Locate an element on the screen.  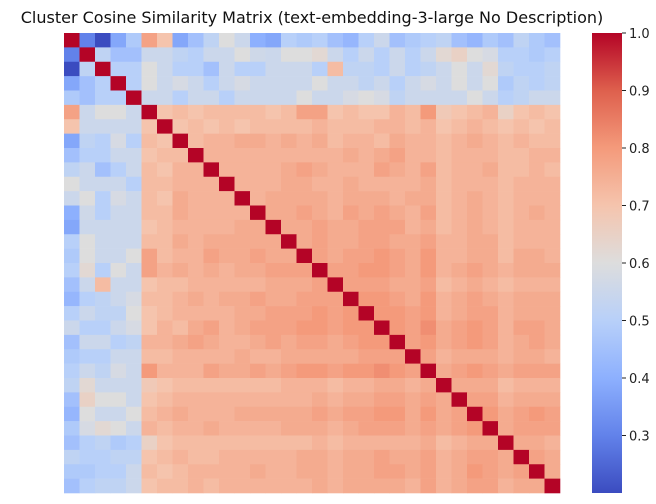
colorbar-tick-label: 0.8 is located at coordinates (639, 149).